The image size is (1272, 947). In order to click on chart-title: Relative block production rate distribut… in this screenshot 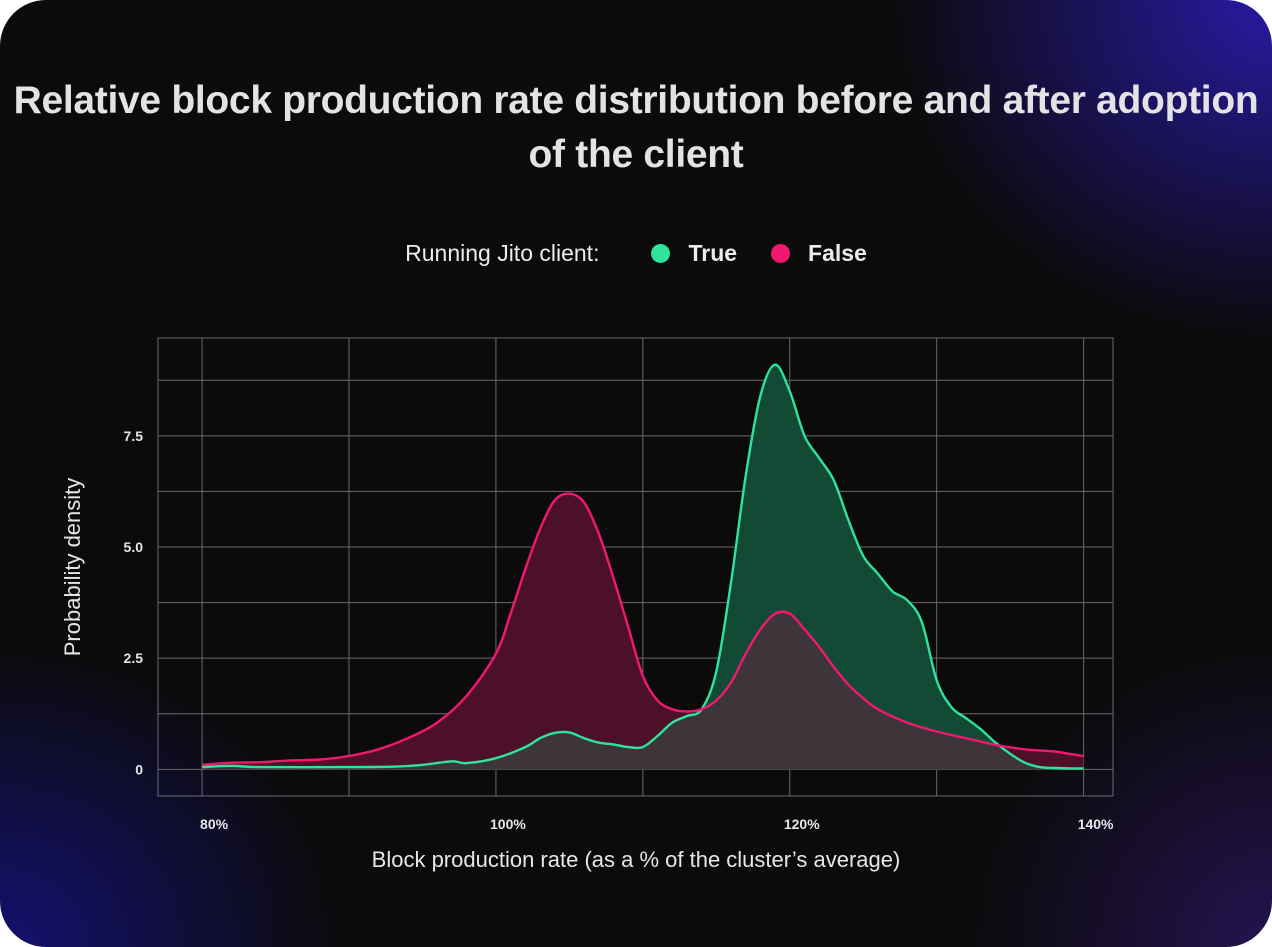, I will do `click(636, 127)`.